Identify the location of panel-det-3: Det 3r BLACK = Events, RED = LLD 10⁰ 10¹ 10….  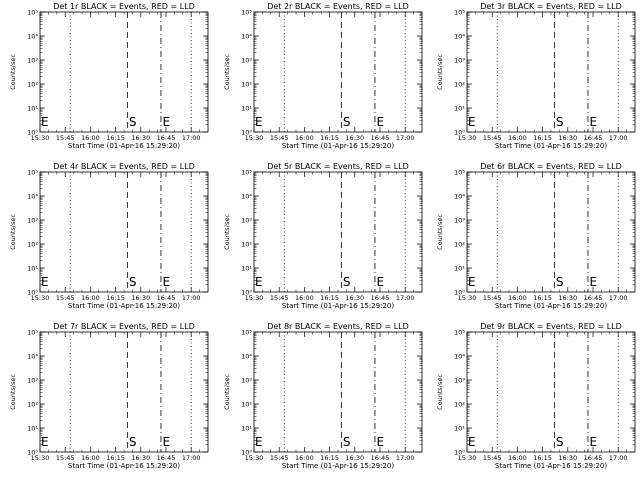
(536, 76).